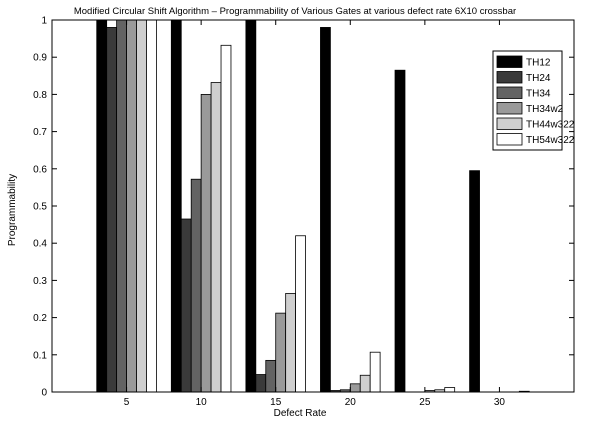 The image size is (591, 421). Describe the element at coordinates (509, 77) in the screenshot. I see `legend-swatch-th24` at that location.